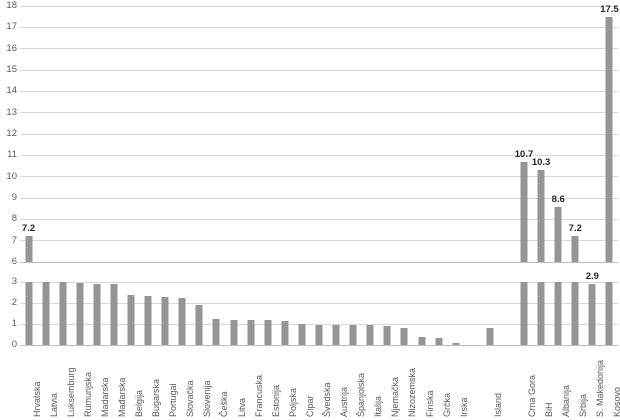 This screenshot has height=420, width=620. What do you see at coordinates (575, 229) in the screenshot?
I see `data-label-Srbija: 7.2` at bounding box center [575, 229].